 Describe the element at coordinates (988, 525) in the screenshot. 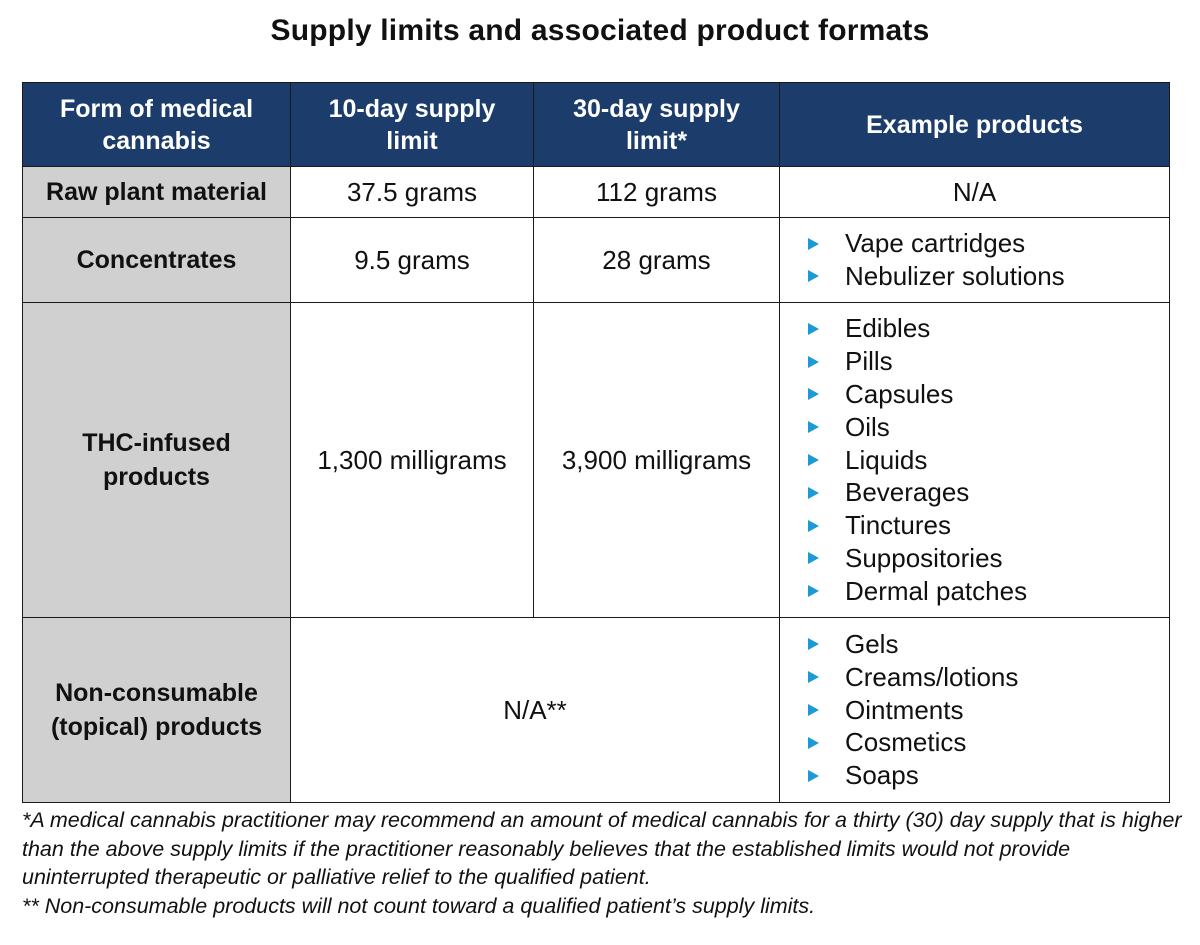

I see `list-item: Tinctures` at that location.